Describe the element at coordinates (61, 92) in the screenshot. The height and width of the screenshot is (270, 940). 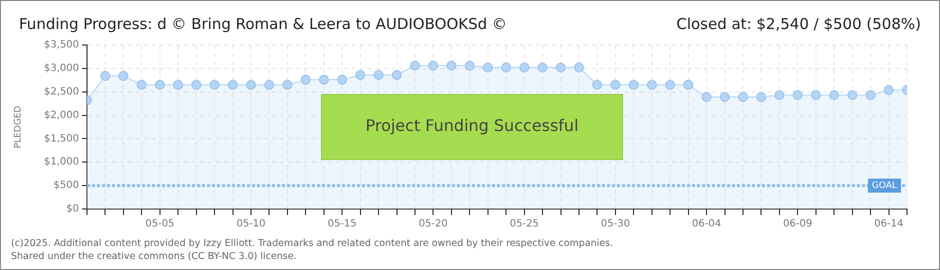
I see `y-tick-label: $2,500` at that location.